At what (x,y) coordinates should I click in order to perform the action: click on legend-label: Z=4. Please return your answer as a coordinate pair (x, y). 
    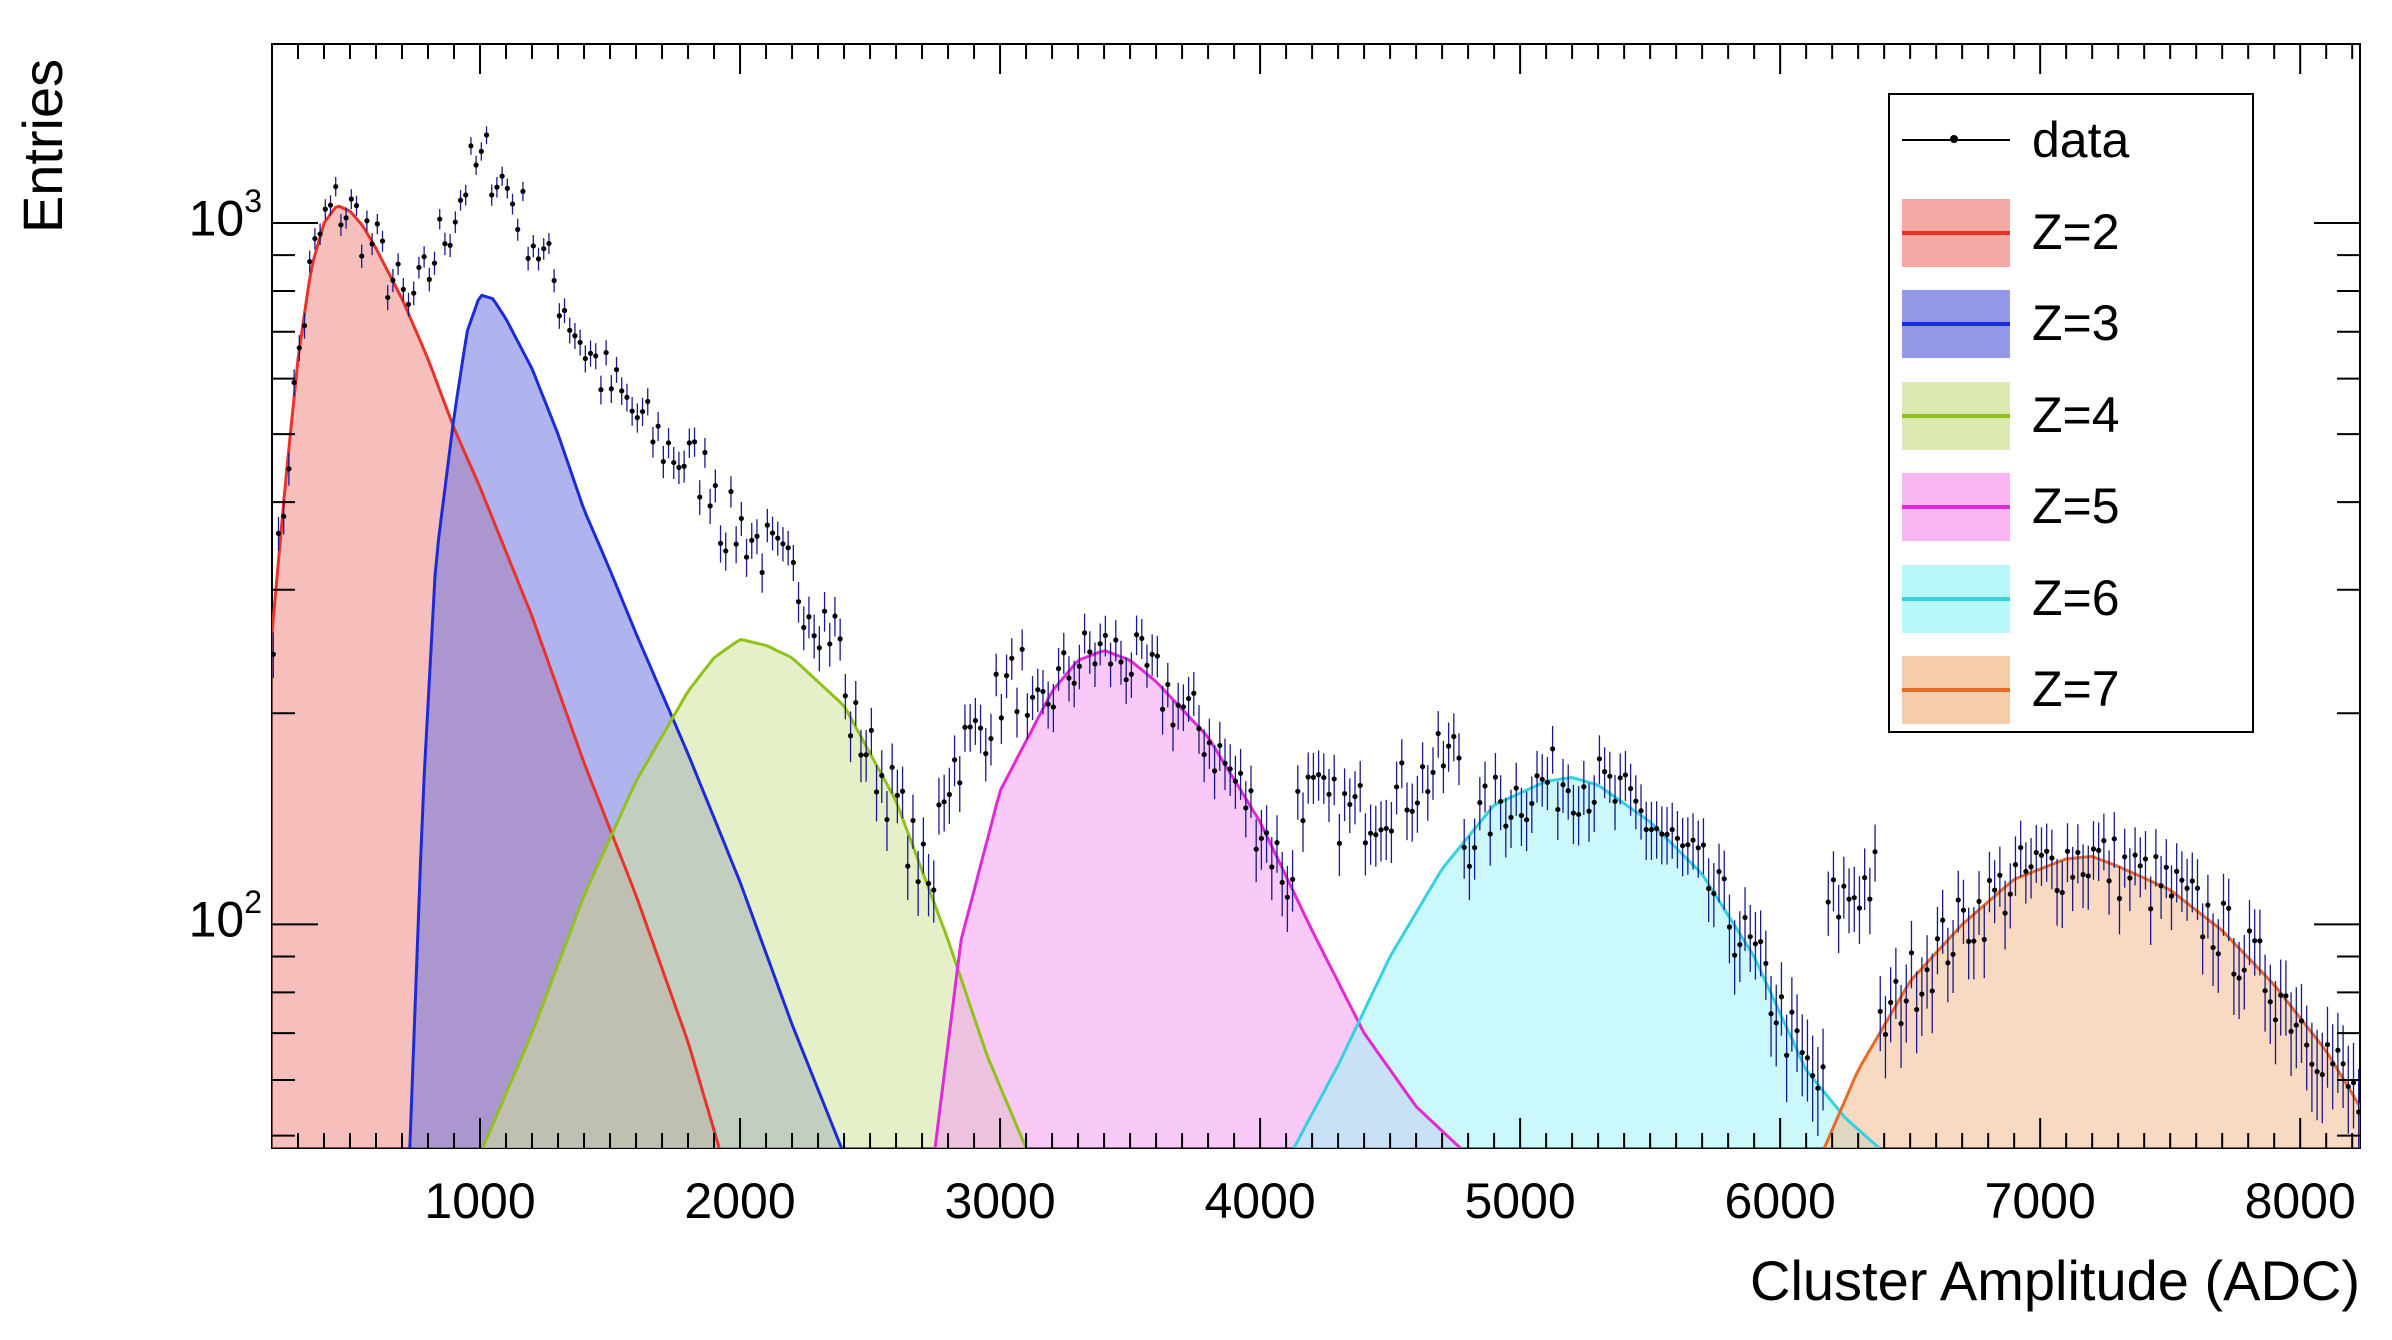
    Looking at the image, I should click on (2076, 414).